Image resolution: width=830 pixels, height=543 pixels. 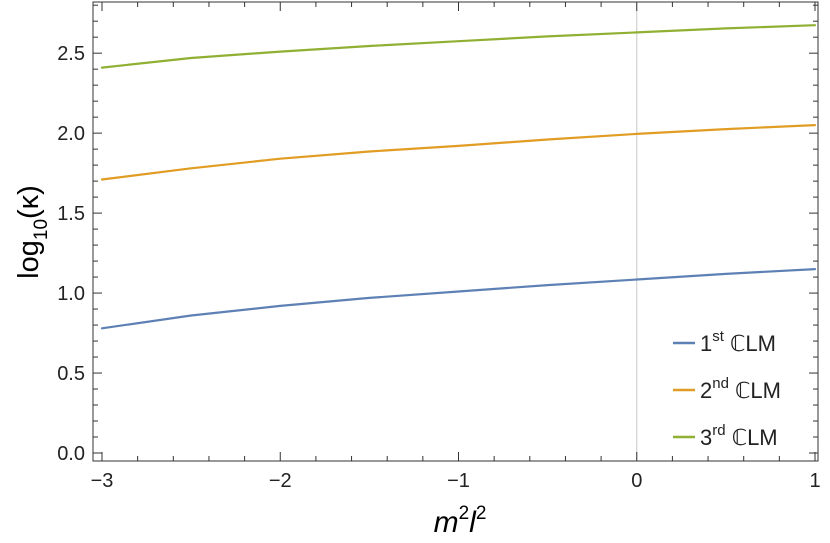 What do you see at coordinates (718, 336) in the screenshot?
I see `legend-label-superscript: st` at bounding box center [718, 336].